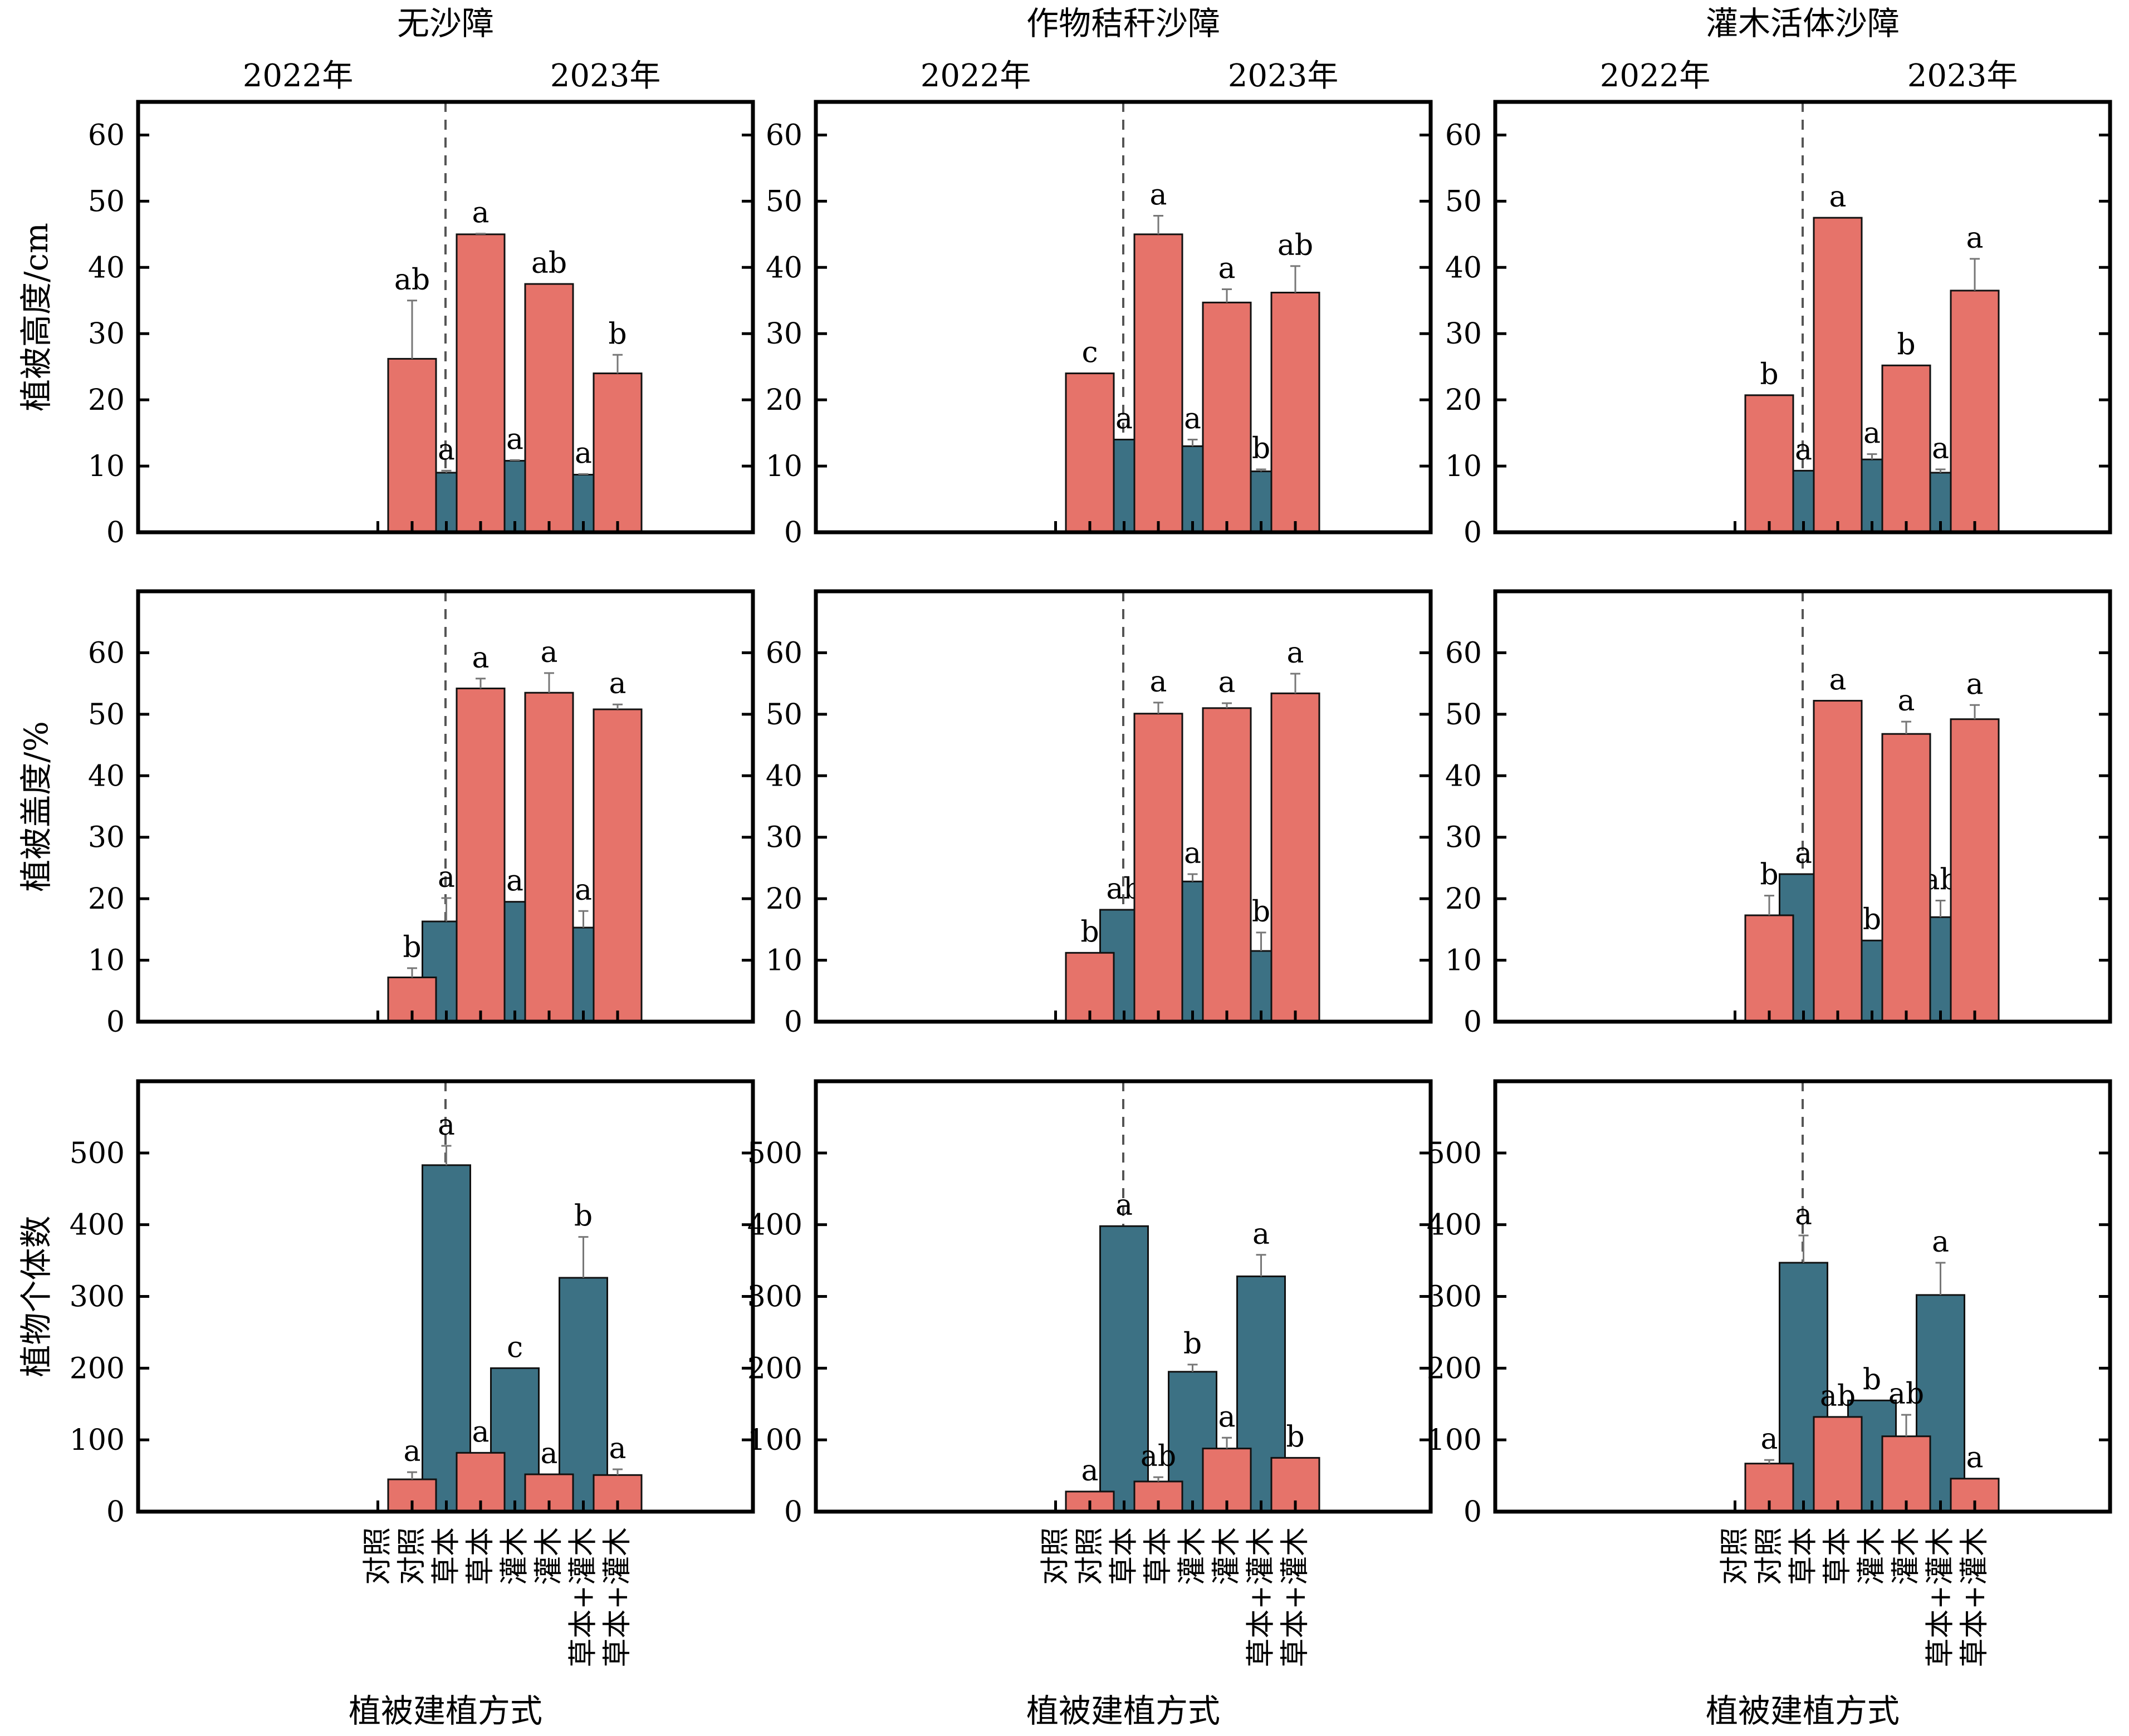  Describe the element at coordinates (36, 317) in the screenshot. I see `y-axis-label: 植被高度/cm` at that location.